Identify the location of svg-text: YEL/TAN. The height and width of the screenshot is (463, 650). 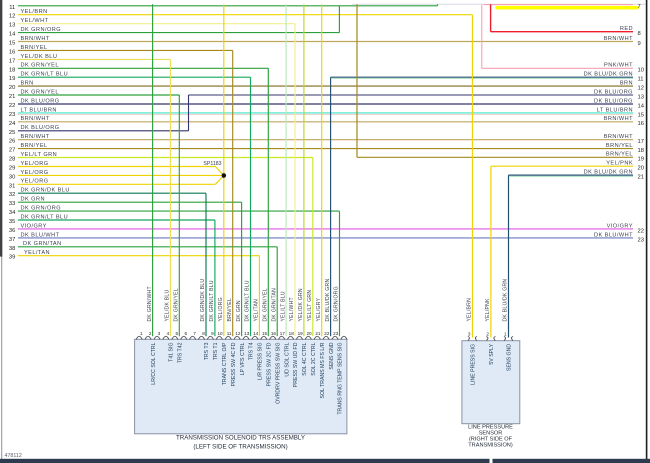
(257, 310).